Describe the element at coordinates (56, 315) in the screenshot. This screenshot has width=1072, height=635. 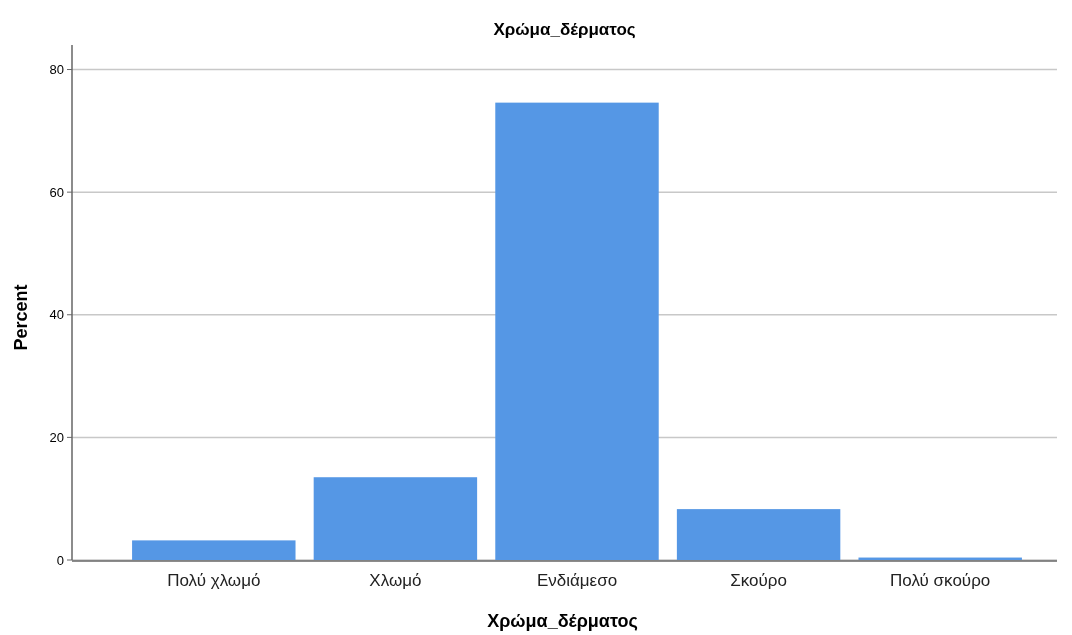
I see `y-tick-label: 40` at that location.